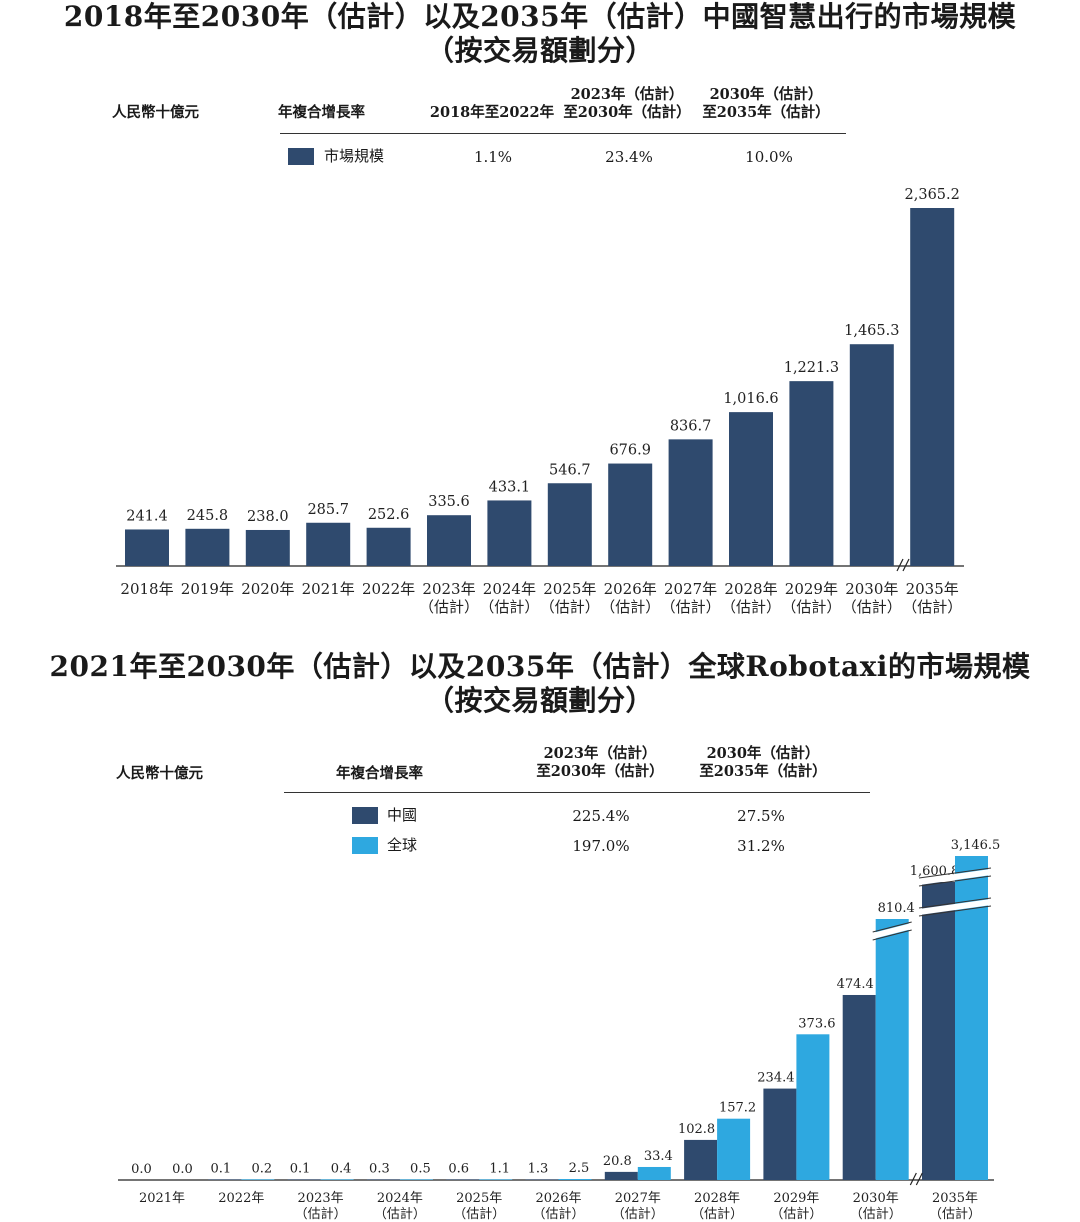 The height and width of the screenshot is (1222, 1080). Describe the element at coordinates (751, 607) in the screenshot. I see `chart1-xtick-10-1: （估計）` at that location.